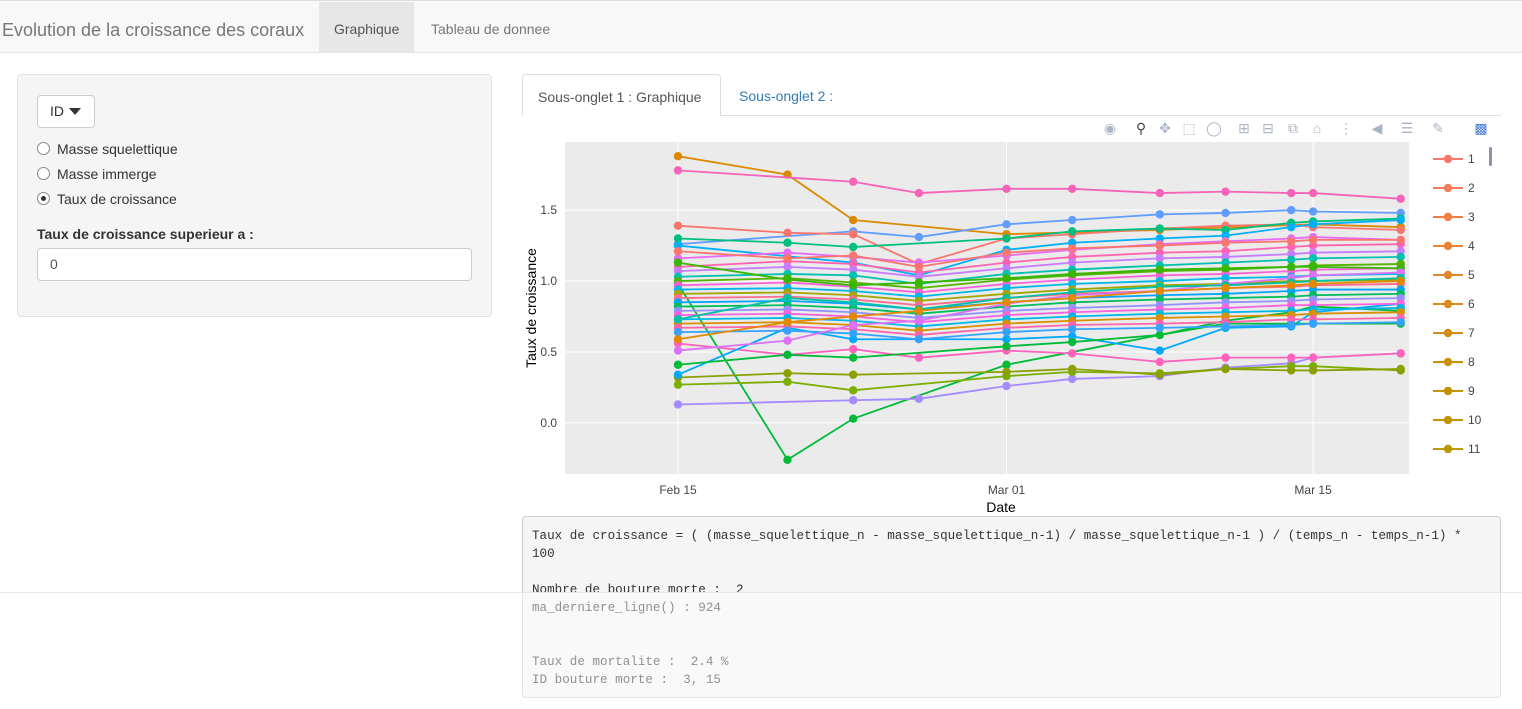 Image resolution: width=1522 pixels, height=709 pixels. What do you see at coordinates (1189, 128) in the screenshot?
I see `box-select-icon: ⬚` at bounding box center [1189, 128].